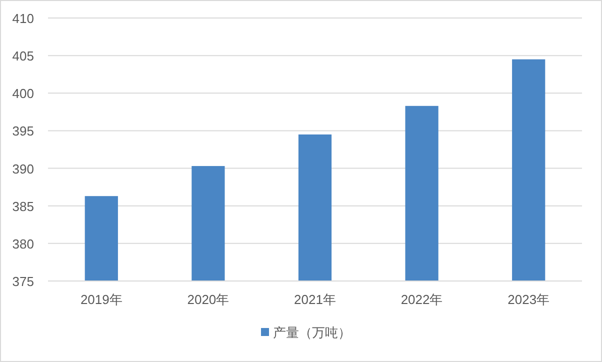  What do you see at coordinates (312, 332) in the screenshot?
I see `legend-label: 产量（万吨）` at bounding box center [312, 332].